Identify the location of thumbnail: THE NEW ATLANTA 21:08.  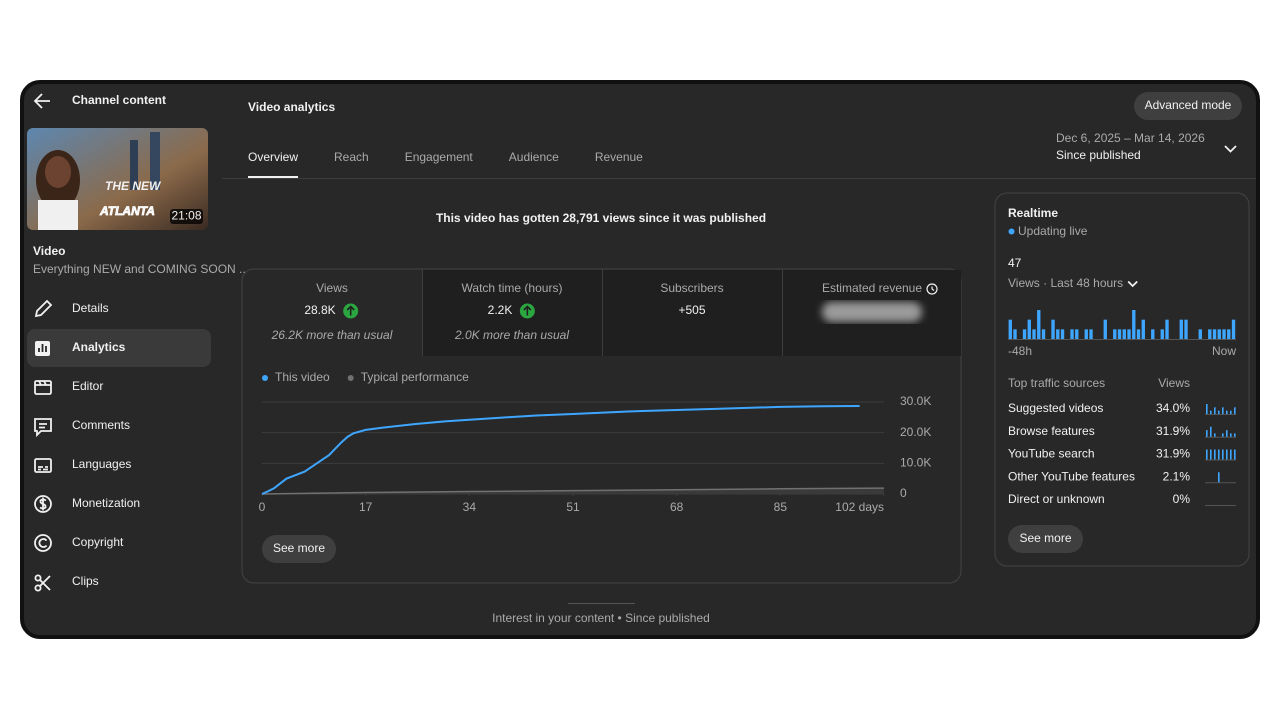
(117, 179).